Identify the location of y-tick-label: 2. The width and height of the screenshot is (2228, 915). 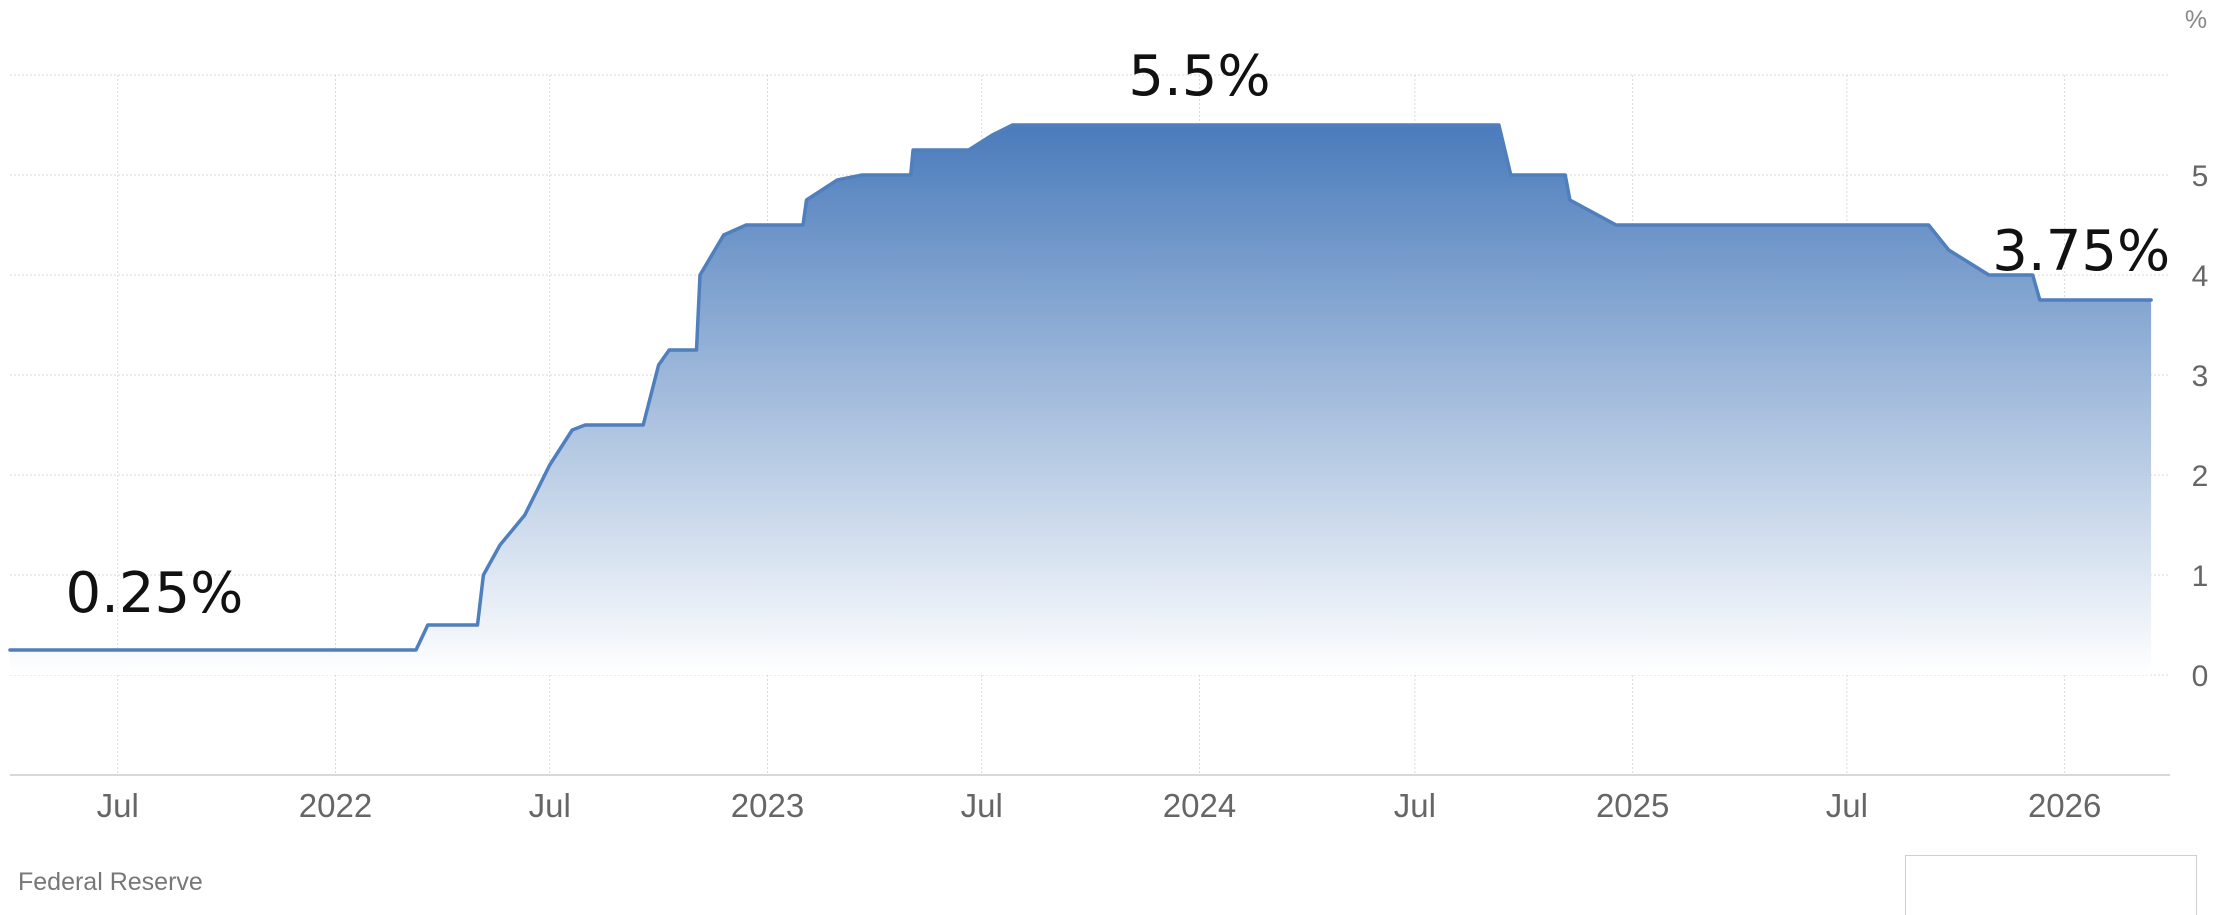
(2200, 476).